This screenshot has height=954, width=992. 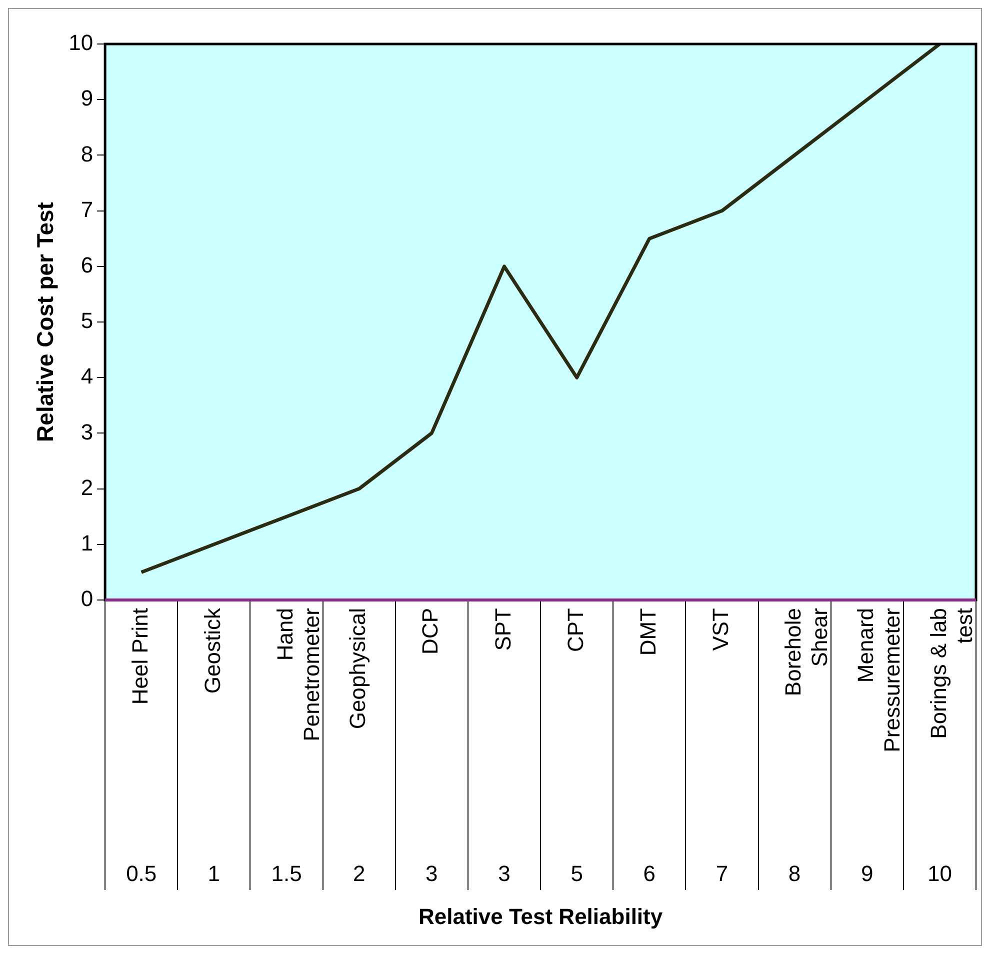 What do you see at coordinates (87, 543) in the screenshot?
I see `y-tick-label: 1` at bounding box center [87, 543].